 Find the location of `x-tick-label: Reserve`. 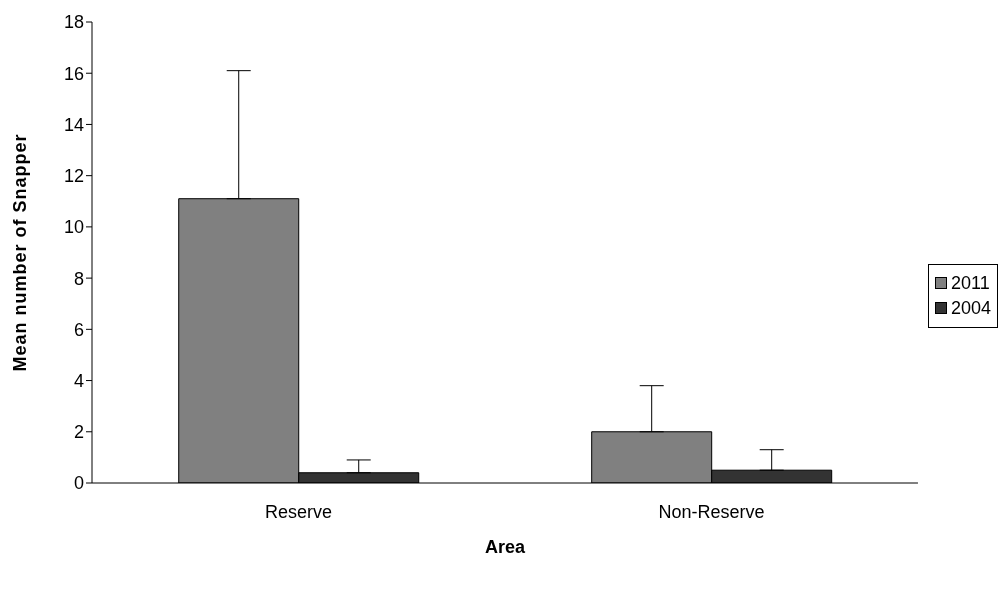

x-tick-label: Reserve is located at coordinates (298, 511).